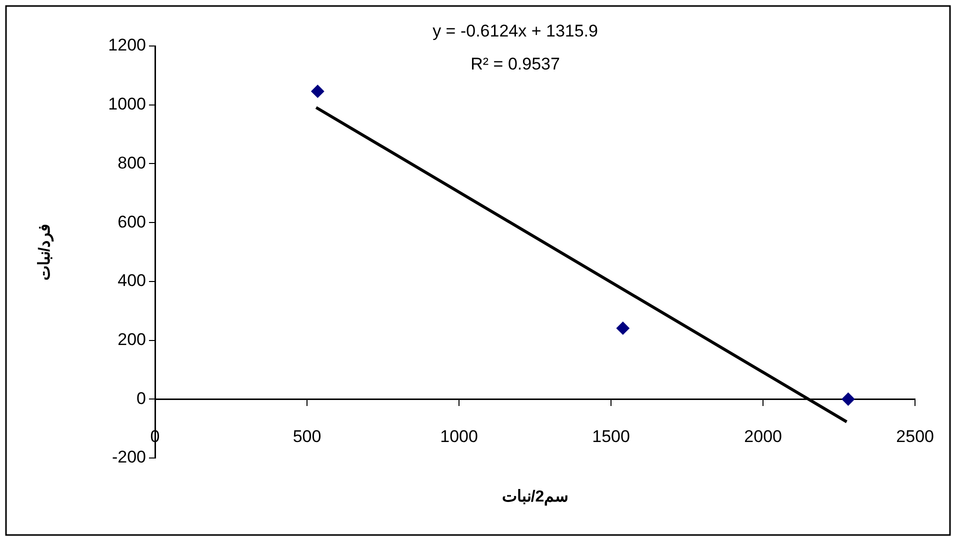 Image resolution: width=956 pixels, height=541 pixels. Describe the element at coordinates (611, 436) in the screenshot. I see `x-tick-label: 1500` at that location.